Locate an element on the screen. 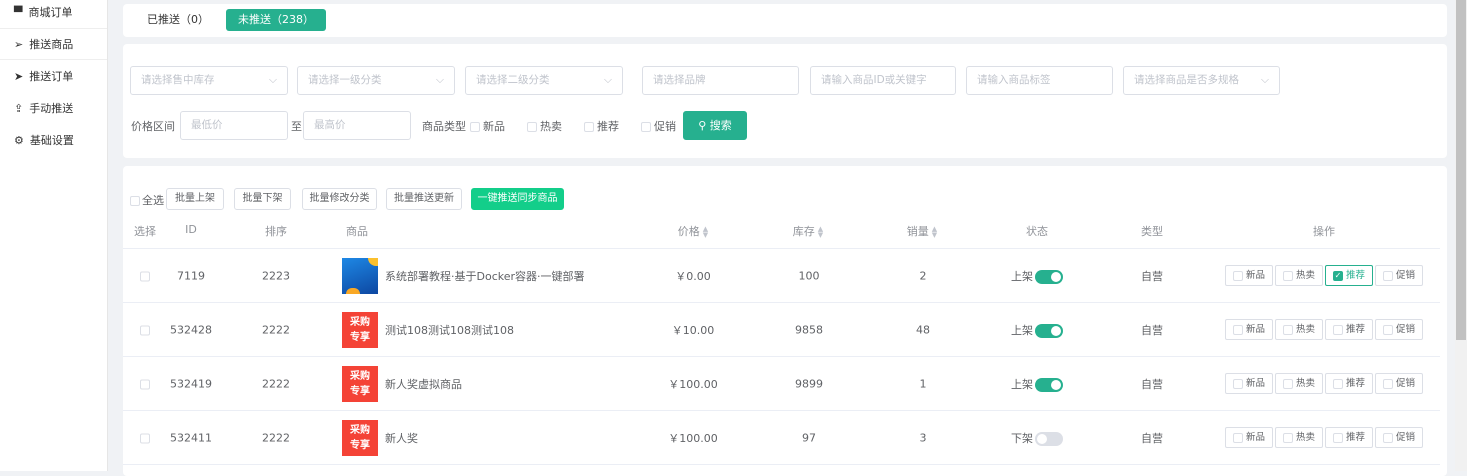  batch-delist-button: 批量下架 is located at coordinates (262, 199).